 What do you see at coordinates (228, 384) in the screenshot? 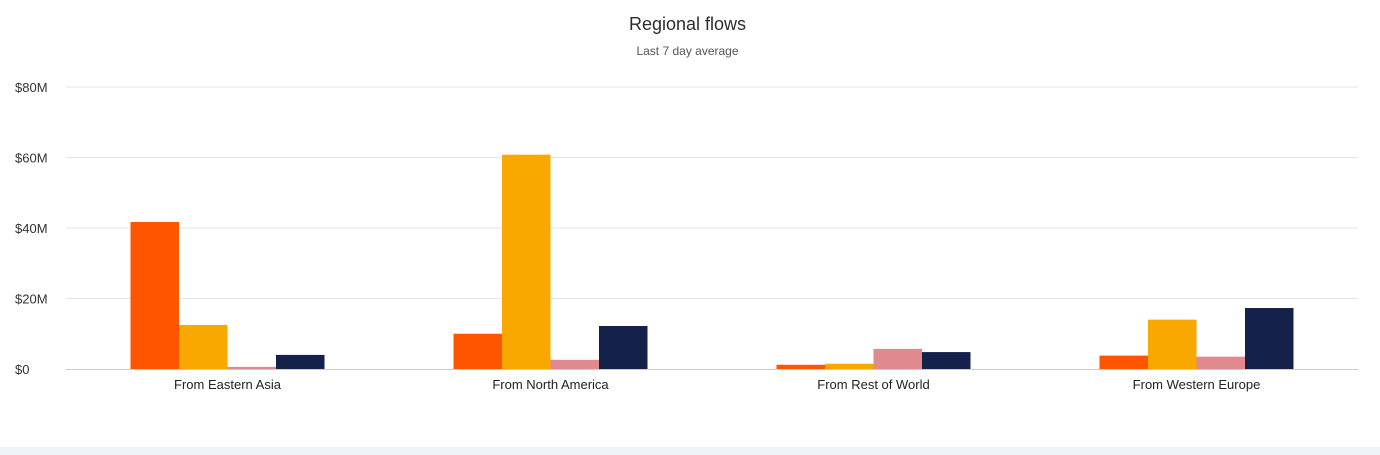
I see `x-category-label: From Eastern Asia` at bounding box center [228, 384].